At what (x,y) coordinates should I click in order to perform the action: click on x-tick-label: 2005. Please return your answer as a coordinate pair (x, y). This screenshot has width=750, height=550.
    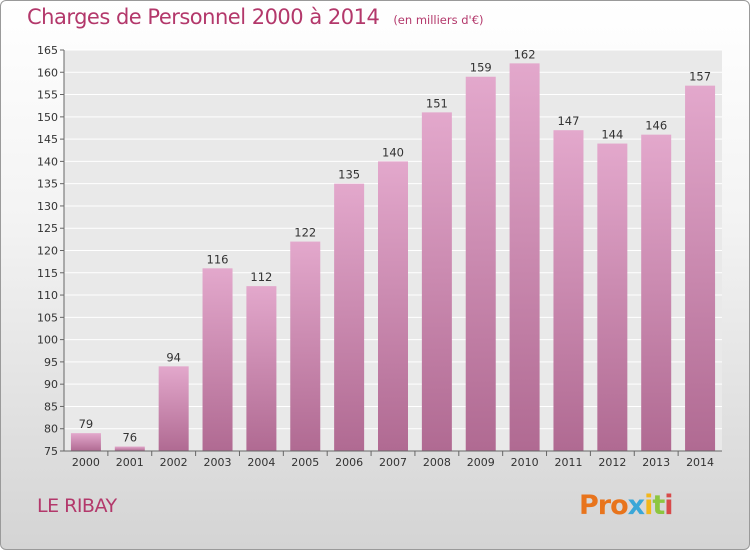
    Looking at the image, I should click on (305, 462).